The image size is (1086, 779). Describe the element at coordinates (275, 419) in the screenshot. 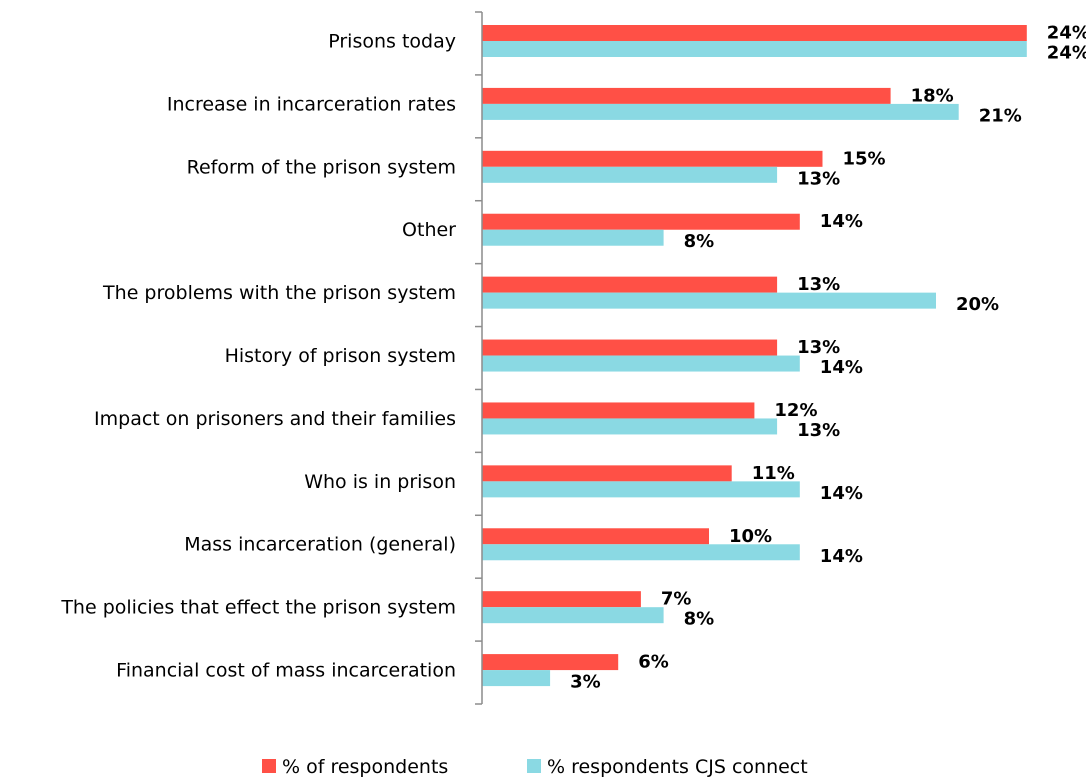

I see `category-label: Impact on prisoners and their families` at that location.